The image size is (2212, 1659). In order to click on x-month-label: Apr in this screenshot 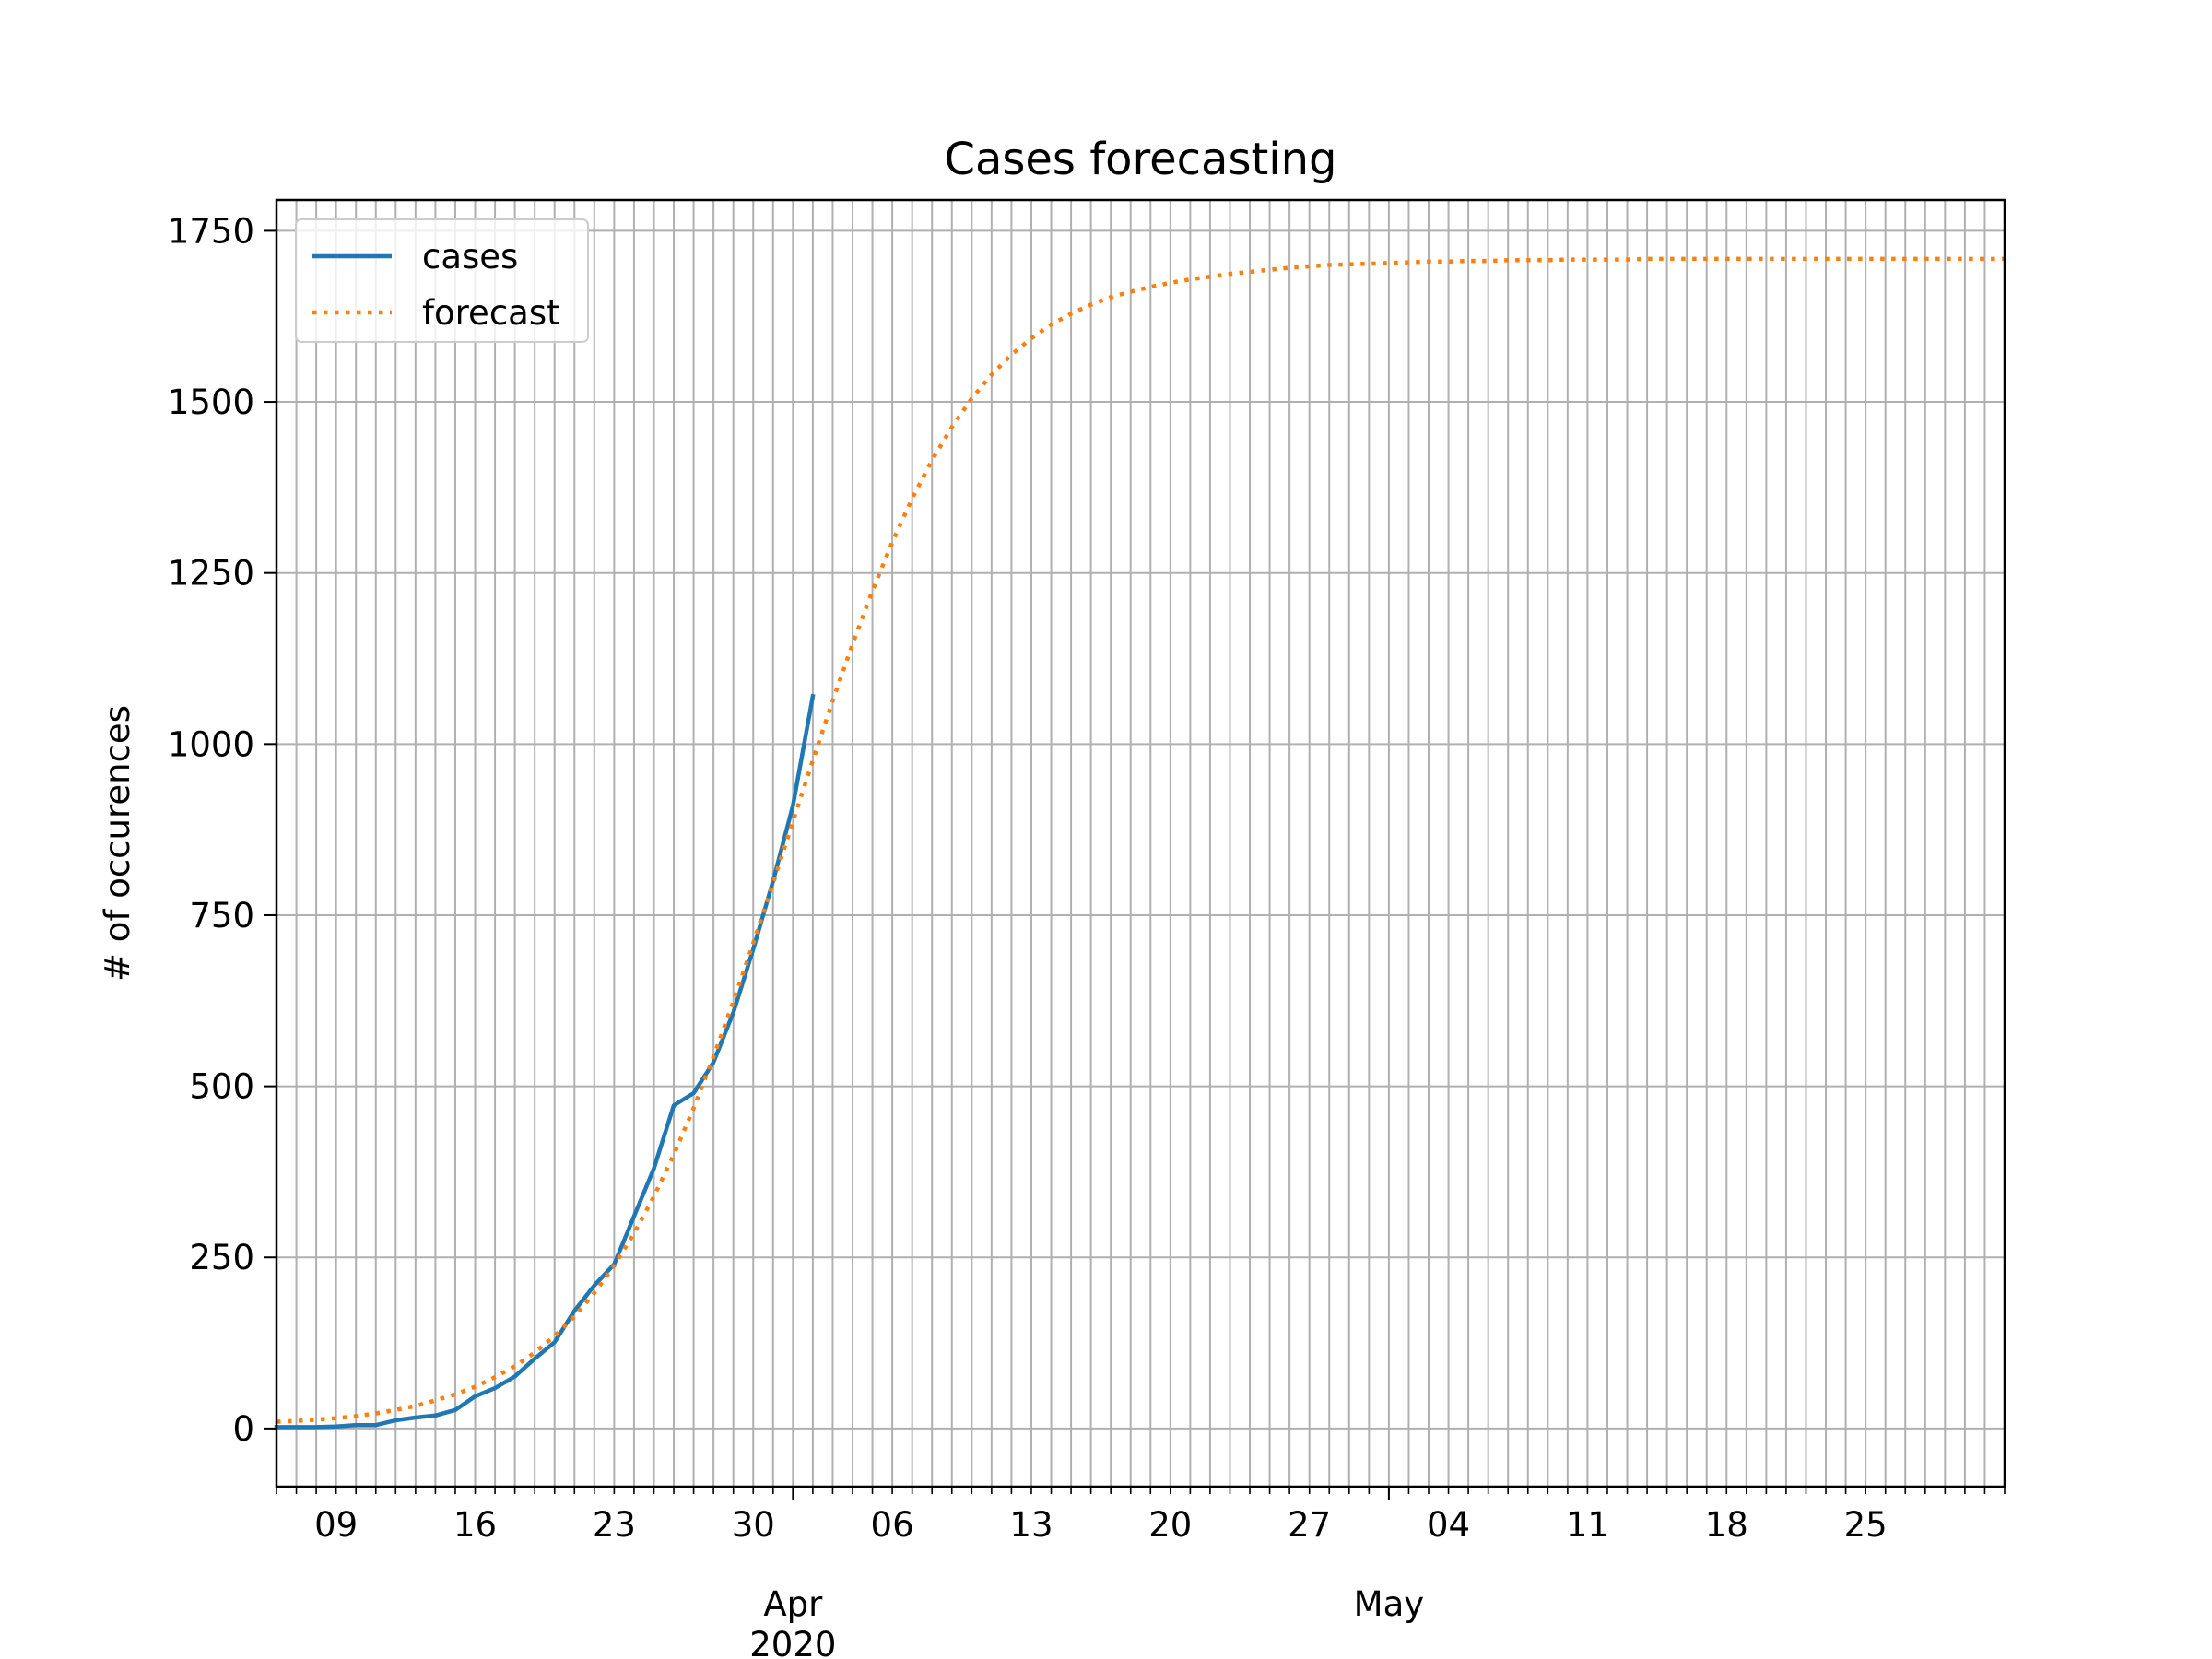, I will do `click(793, 1604)`.